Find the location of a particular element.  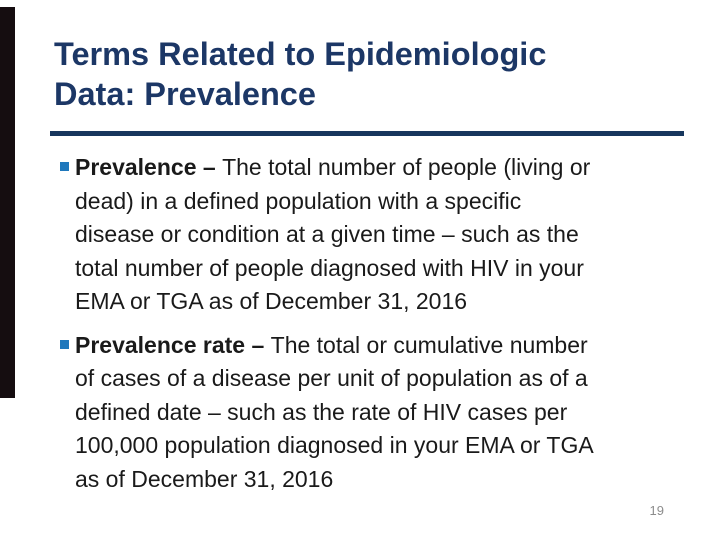

title-divider-rule is located at coordinates (367, 133).